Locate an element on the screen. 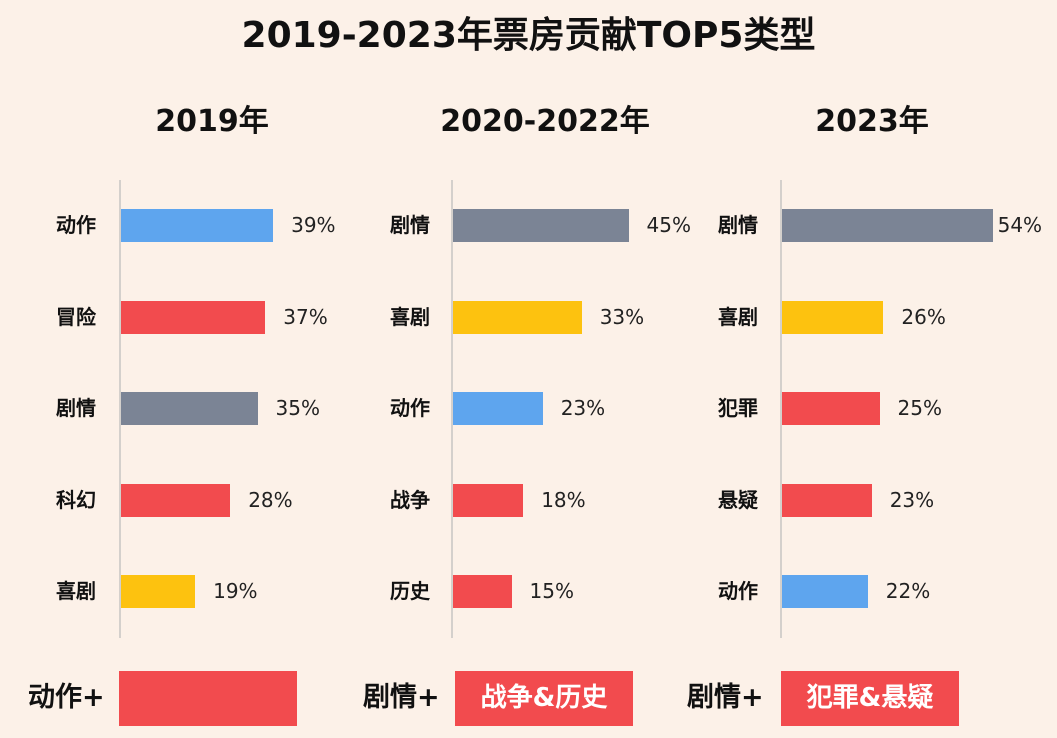 Image resolution: width=1057 pixels, height=738 pixels. panel2-axis is located at coordinates (452, 409).